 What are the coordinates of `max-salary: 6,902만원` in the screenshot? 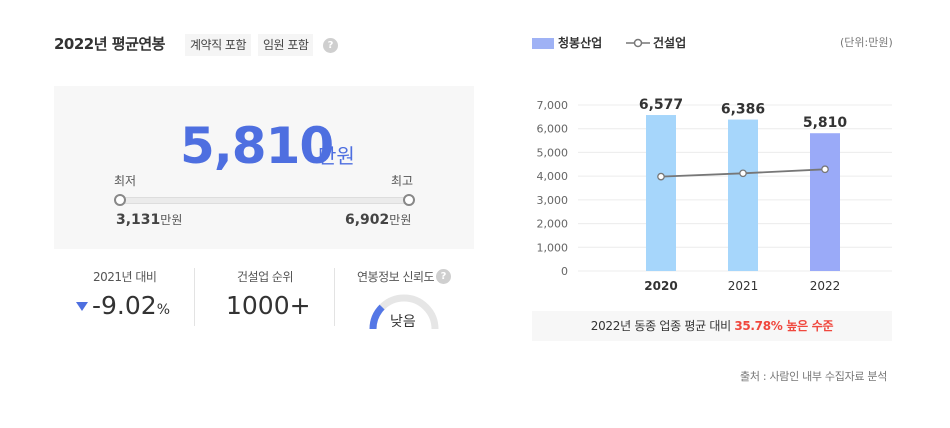 It's located at (378, 219).